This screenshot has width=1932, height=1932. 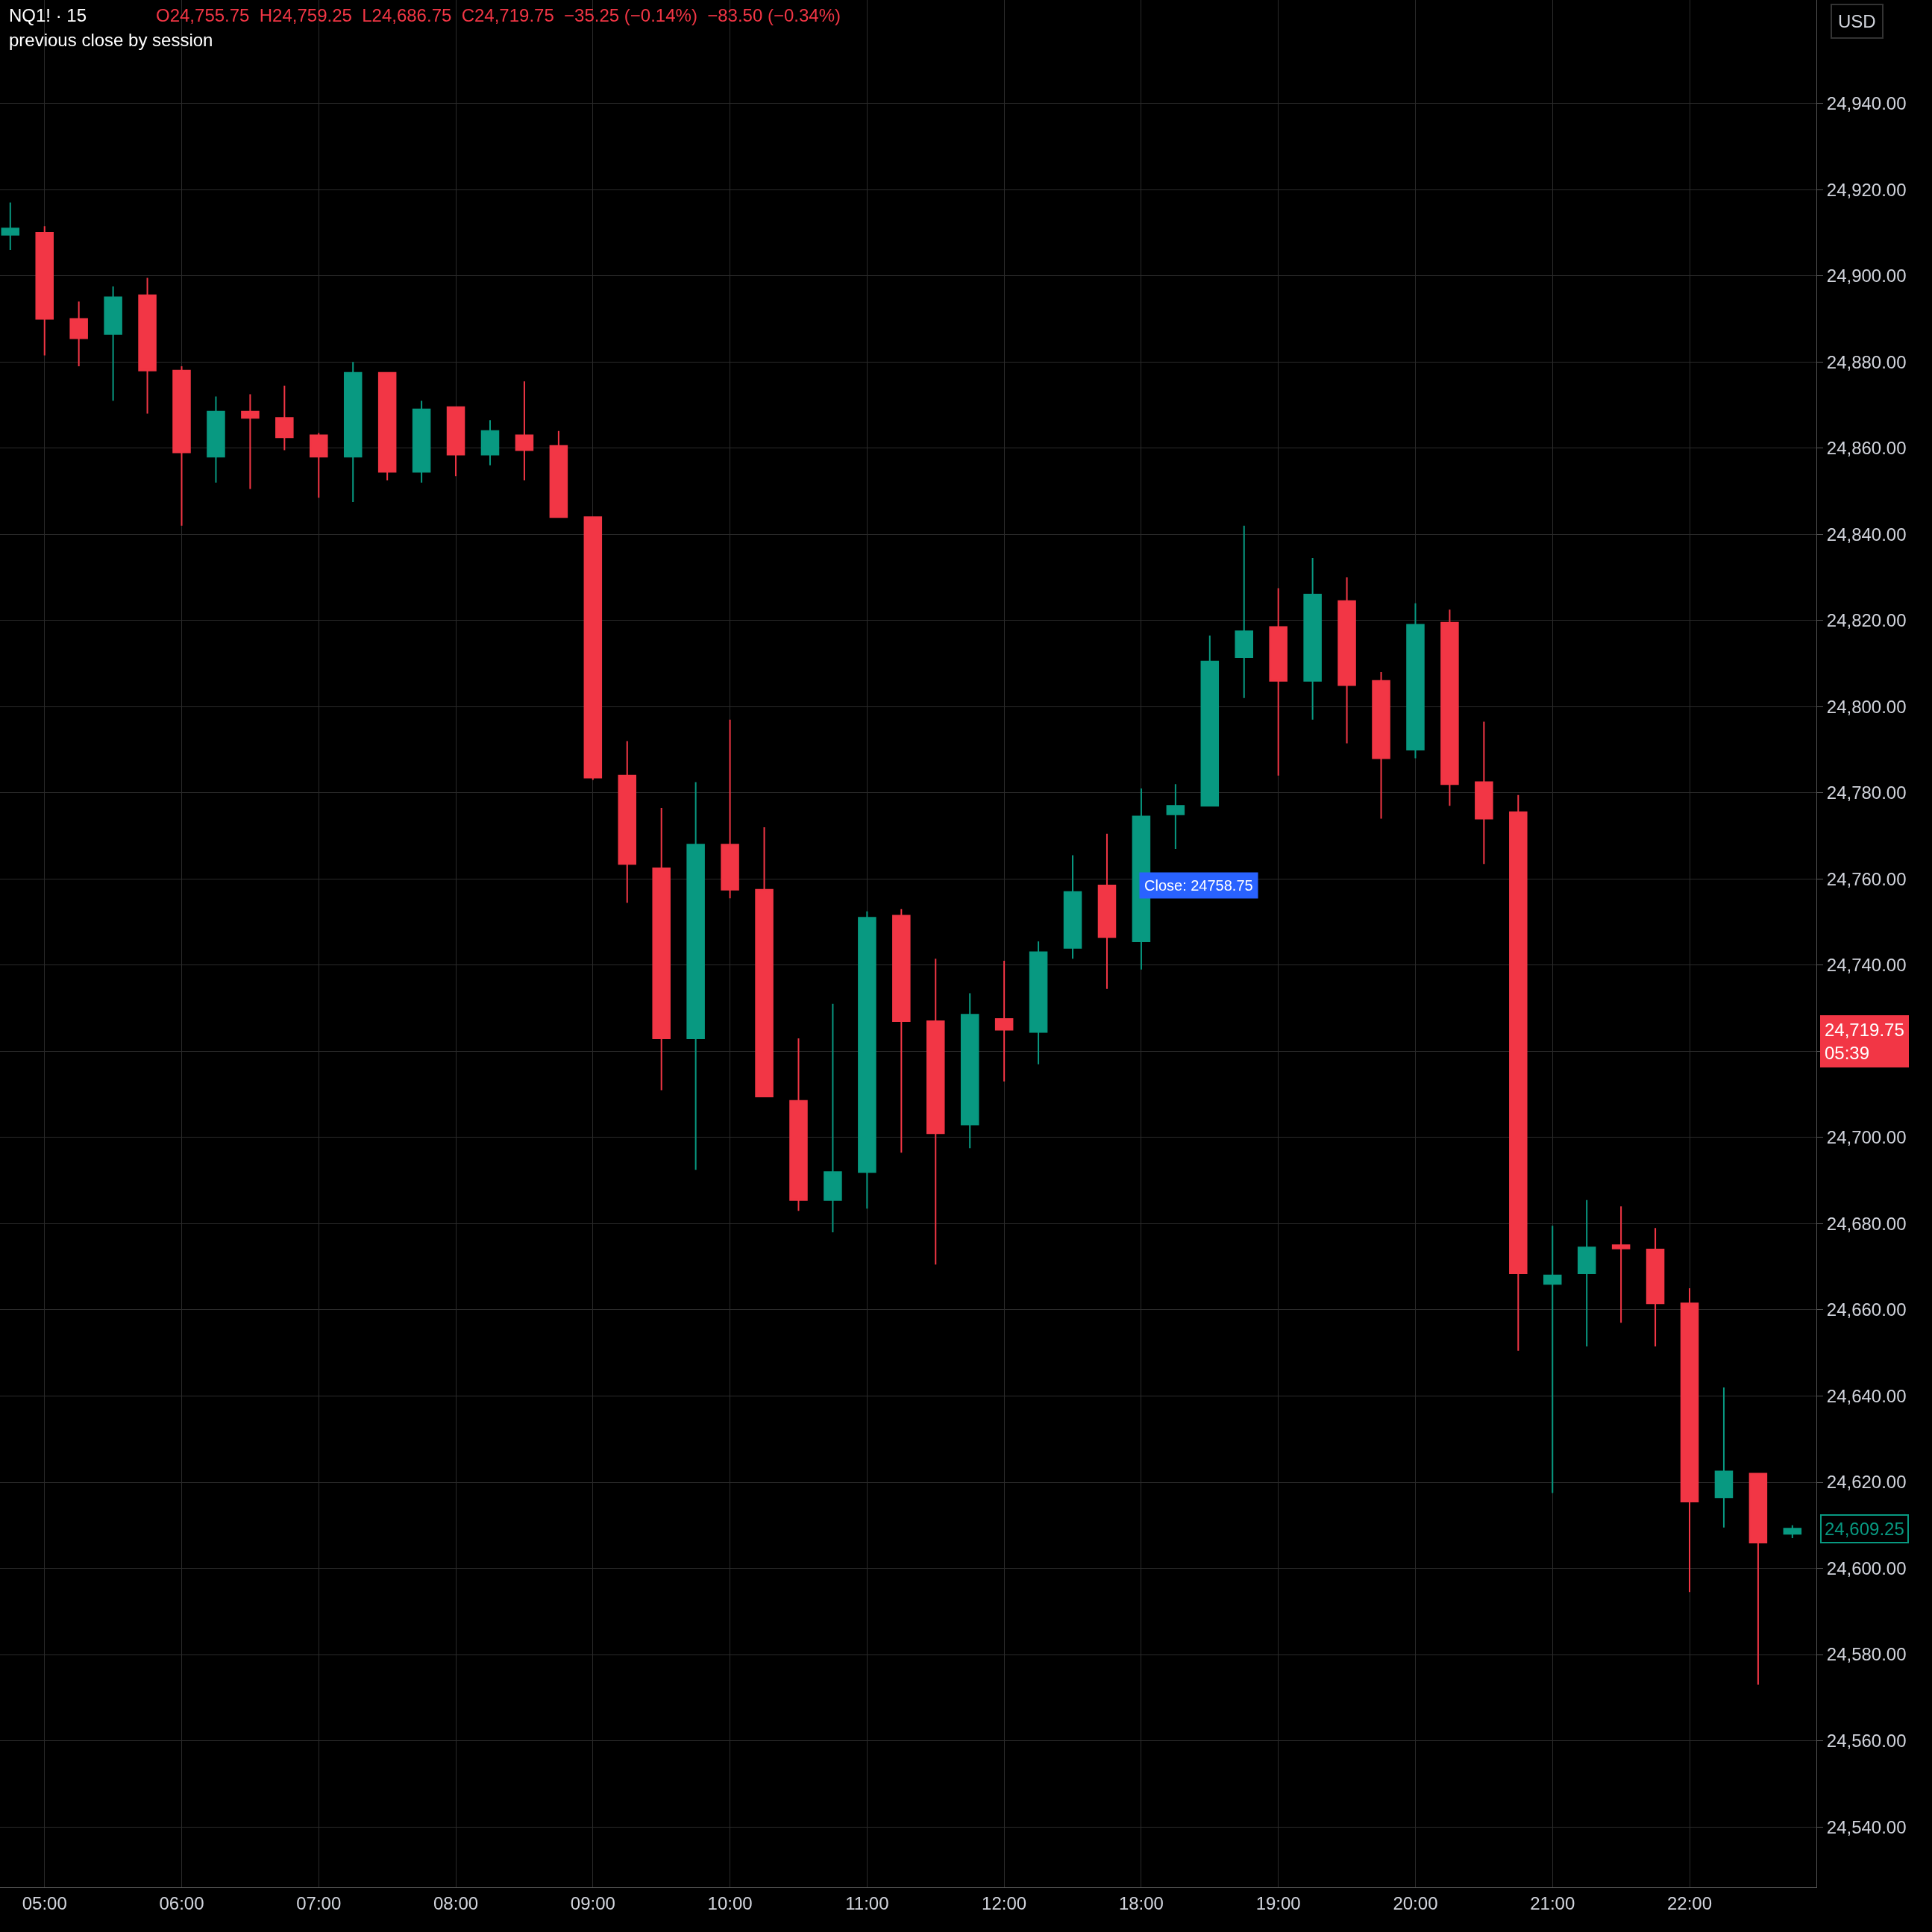 What do you see at coordinates (1866, 1395) in the screenshot?
I see `y-tick-label: 24,640.00` at bounding box center [1866, 1395].